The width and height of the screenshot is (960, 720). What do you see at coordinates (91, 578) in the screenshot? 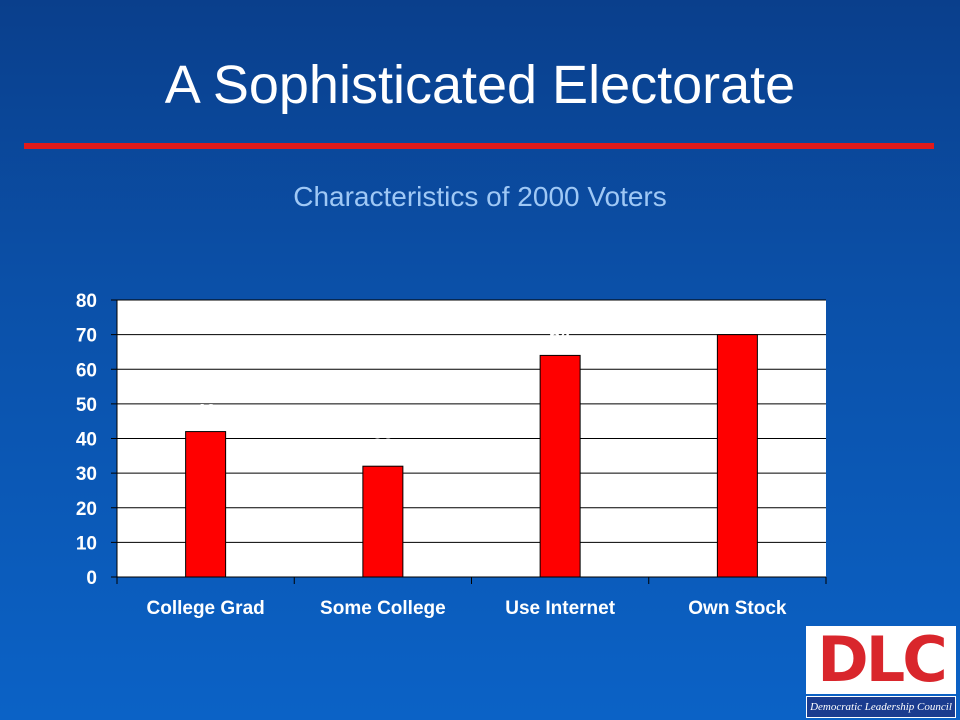
I see `y-tick-label: 0` at bounding box center [91, 578].